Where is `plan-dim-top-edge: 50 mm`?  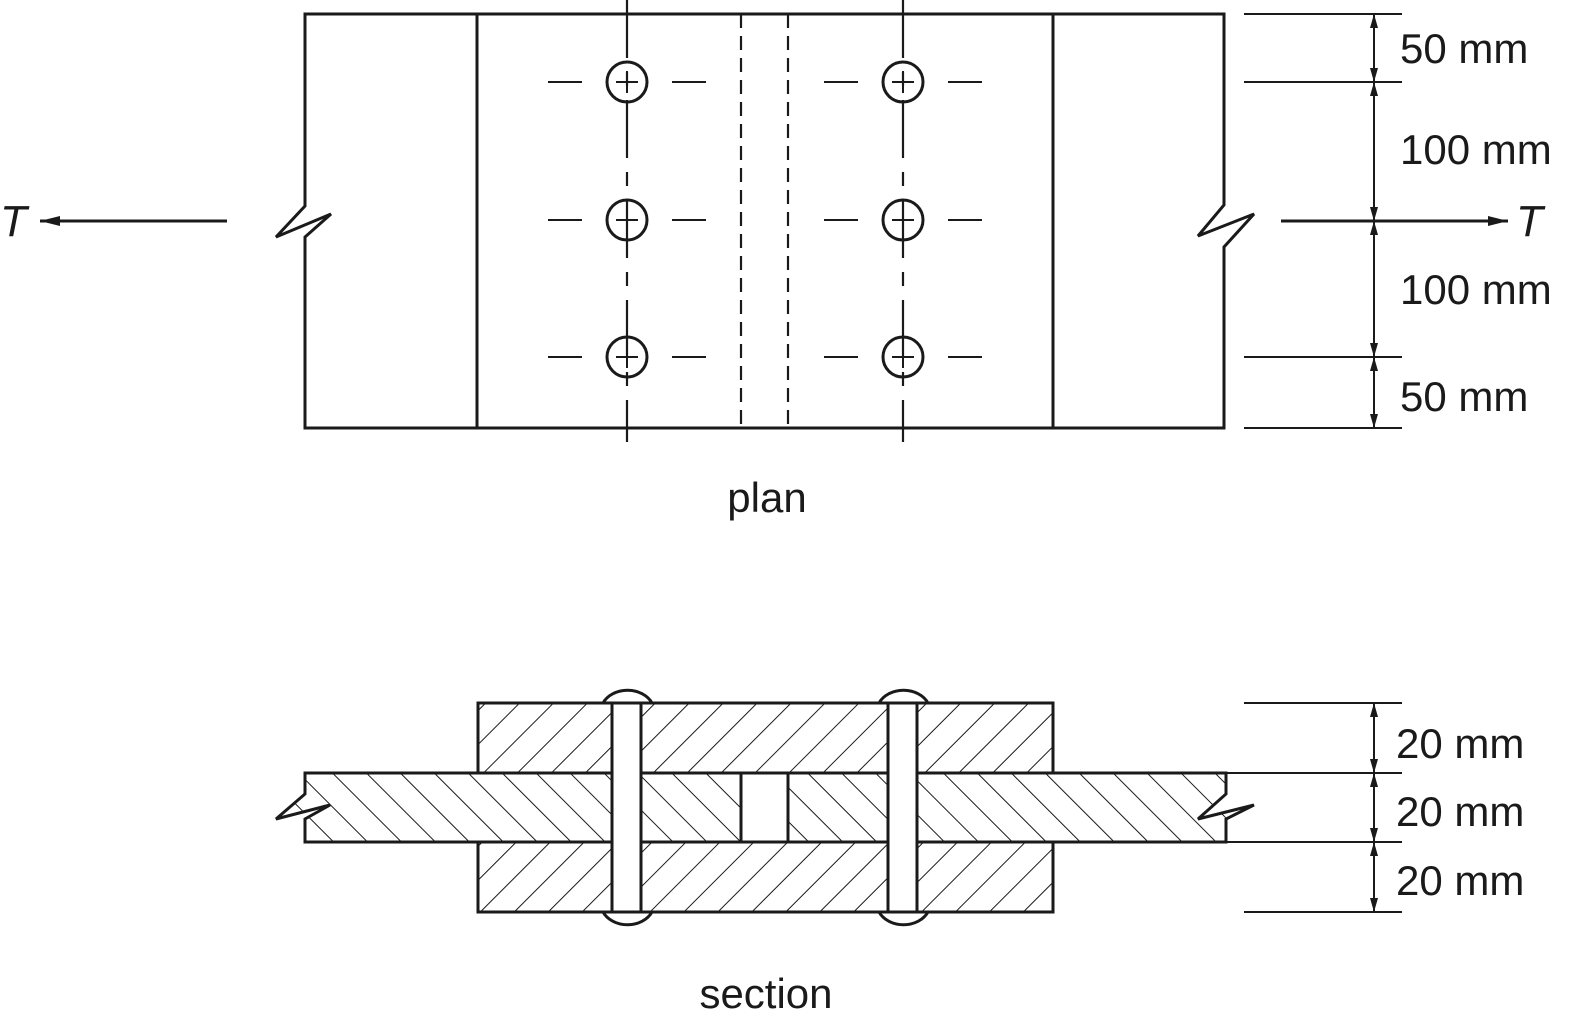 plan-dim-top-edge: 50 mm is located at coordinates (1464, 48).